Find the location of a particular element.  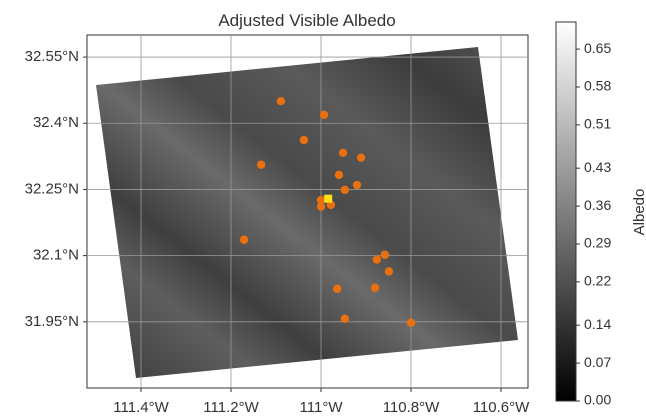

colorbar-tick-label: 0.07 is located at coordinates (597, 362).